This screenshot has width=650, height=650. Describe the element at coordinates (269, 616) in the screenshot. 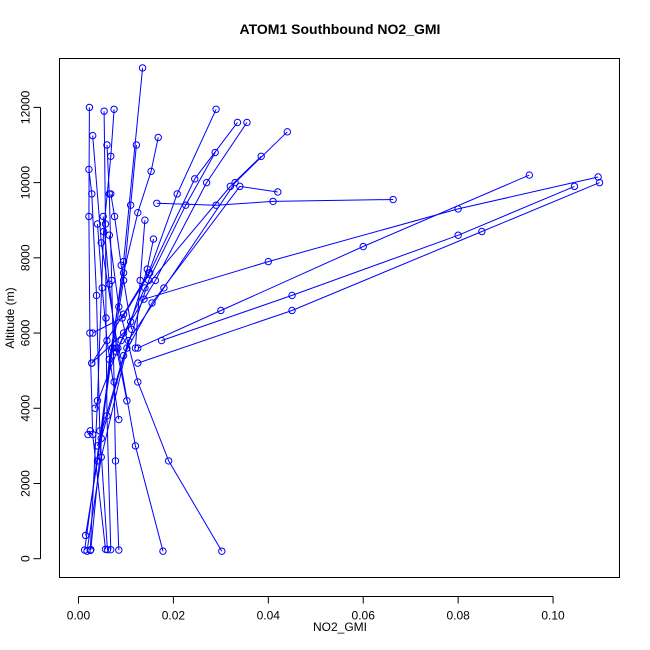

I see `x-tick-label: 0.04` at that location.